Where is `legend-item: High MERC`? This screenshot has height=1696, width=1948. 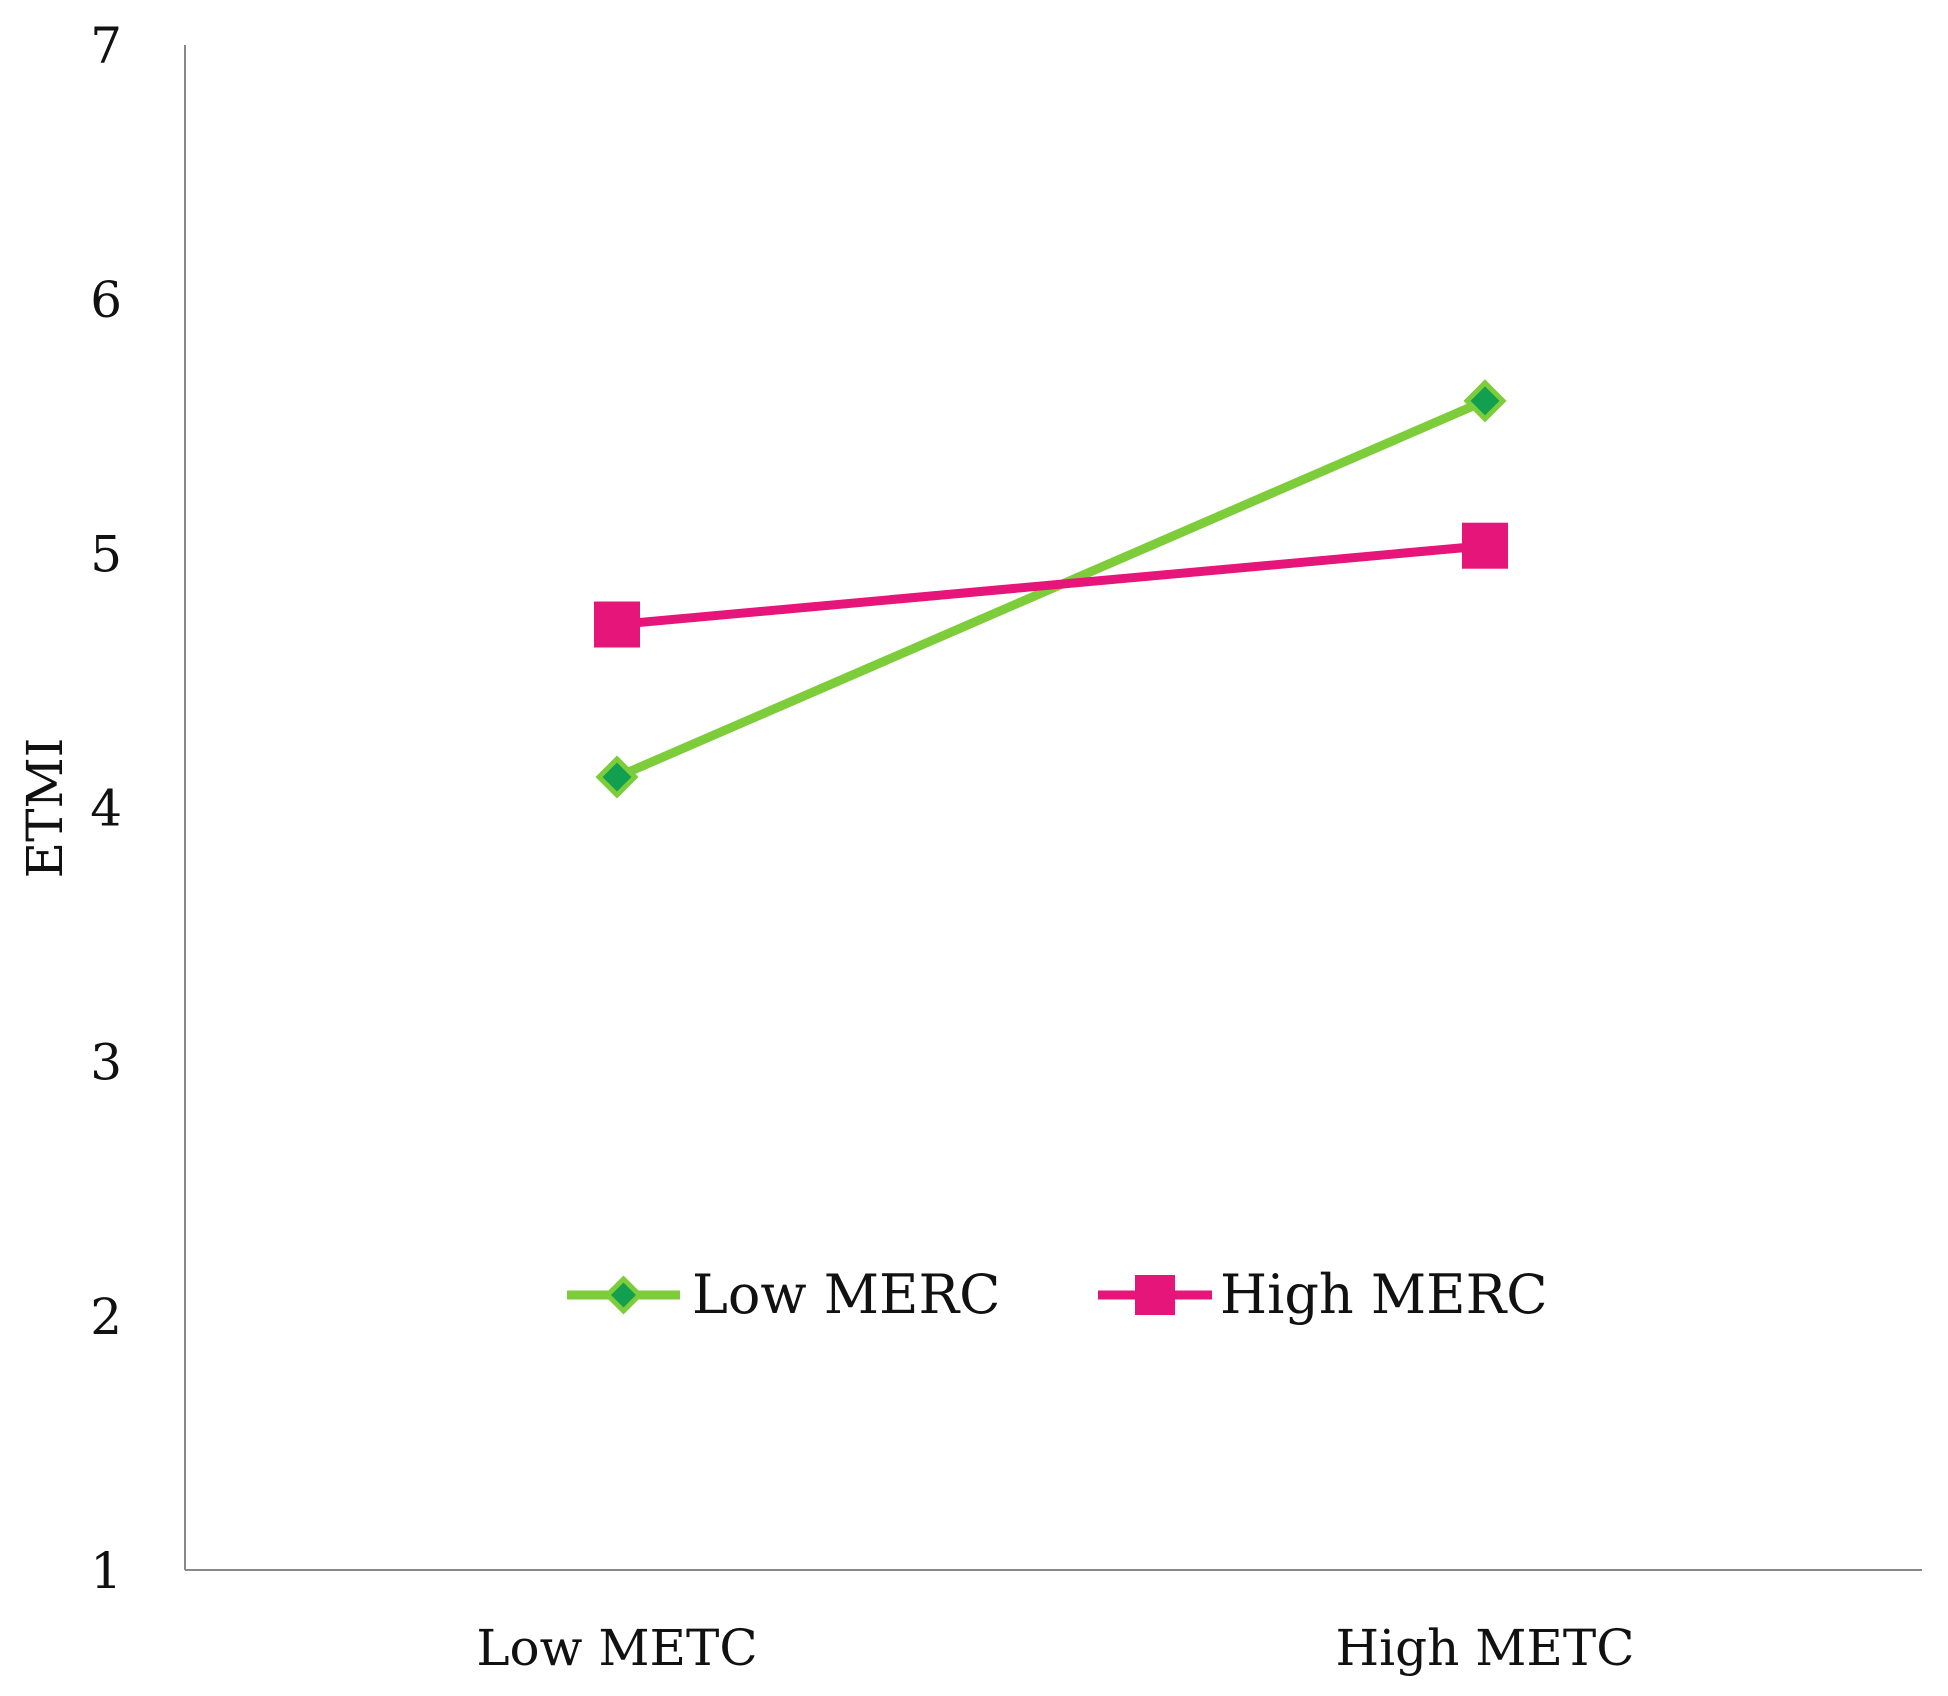
legend-item: High MERC is located at coordinates (1323, 1294).